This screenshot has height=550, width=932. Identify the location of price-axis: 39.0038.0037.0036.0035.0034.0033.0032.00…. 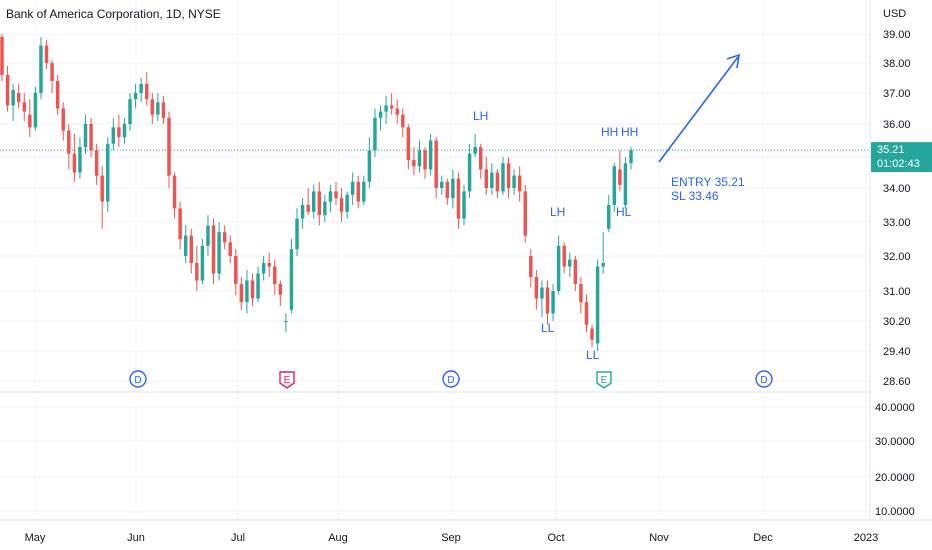
(897, 208).